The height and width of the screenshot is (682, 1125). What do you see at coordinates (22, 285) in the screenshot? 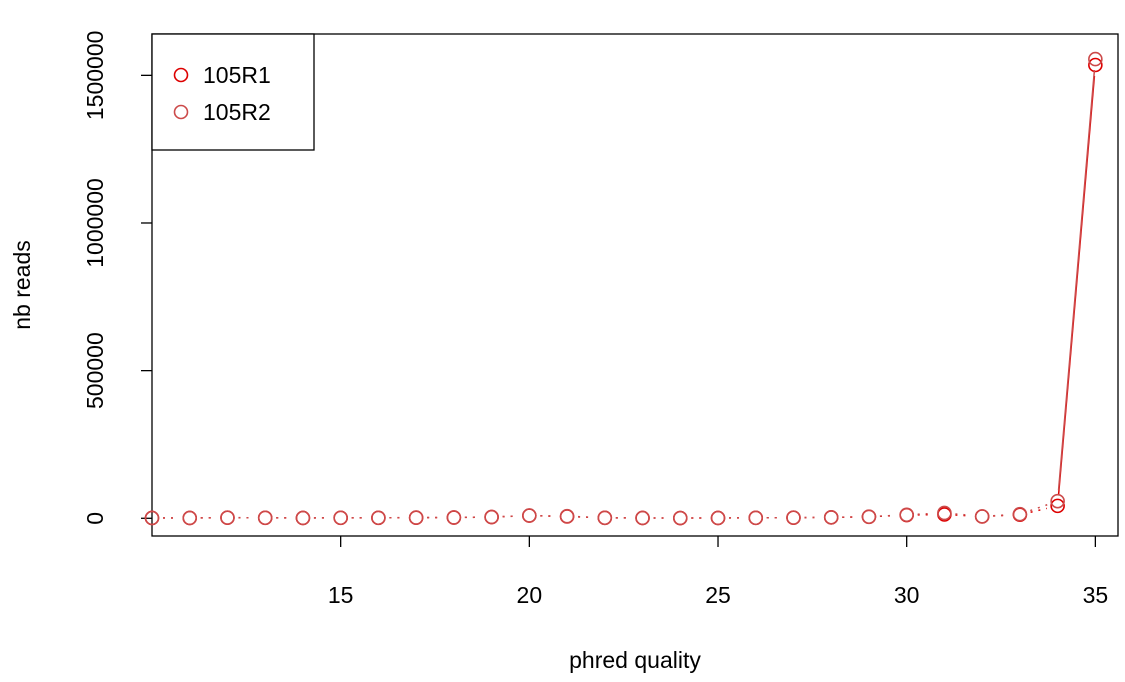
I see `y-axis-label: nb reads` at bounding box center [22, 285].